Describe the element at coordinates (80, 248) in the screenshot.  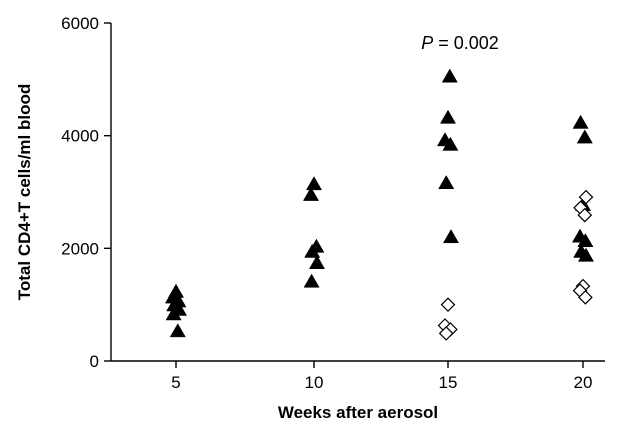
I see `y-tick-label: 2000` at that location.